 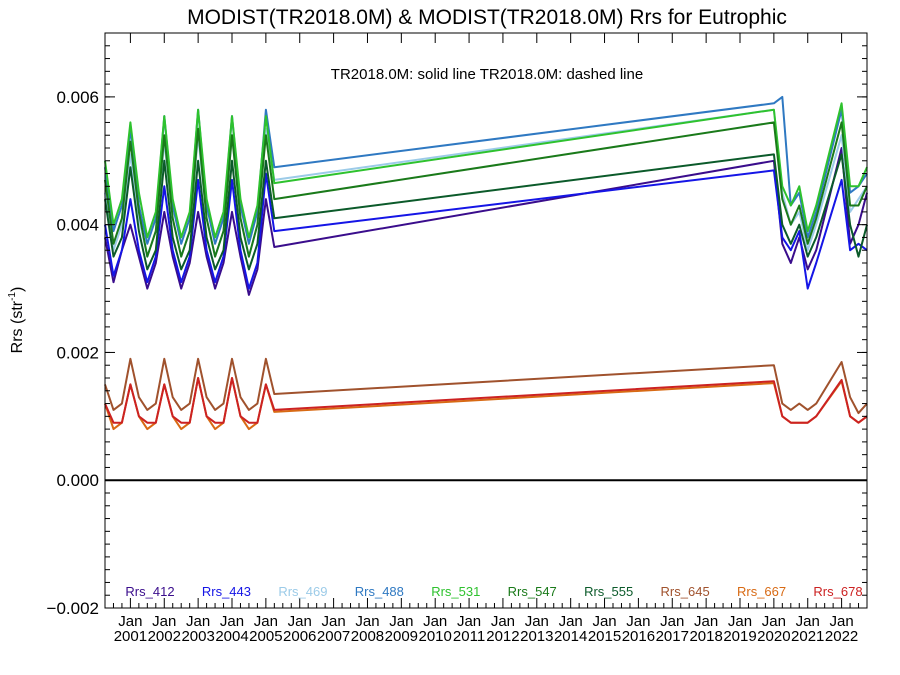 I want to click on x-tick-label-year: 2020, so click(x=773, y=636).